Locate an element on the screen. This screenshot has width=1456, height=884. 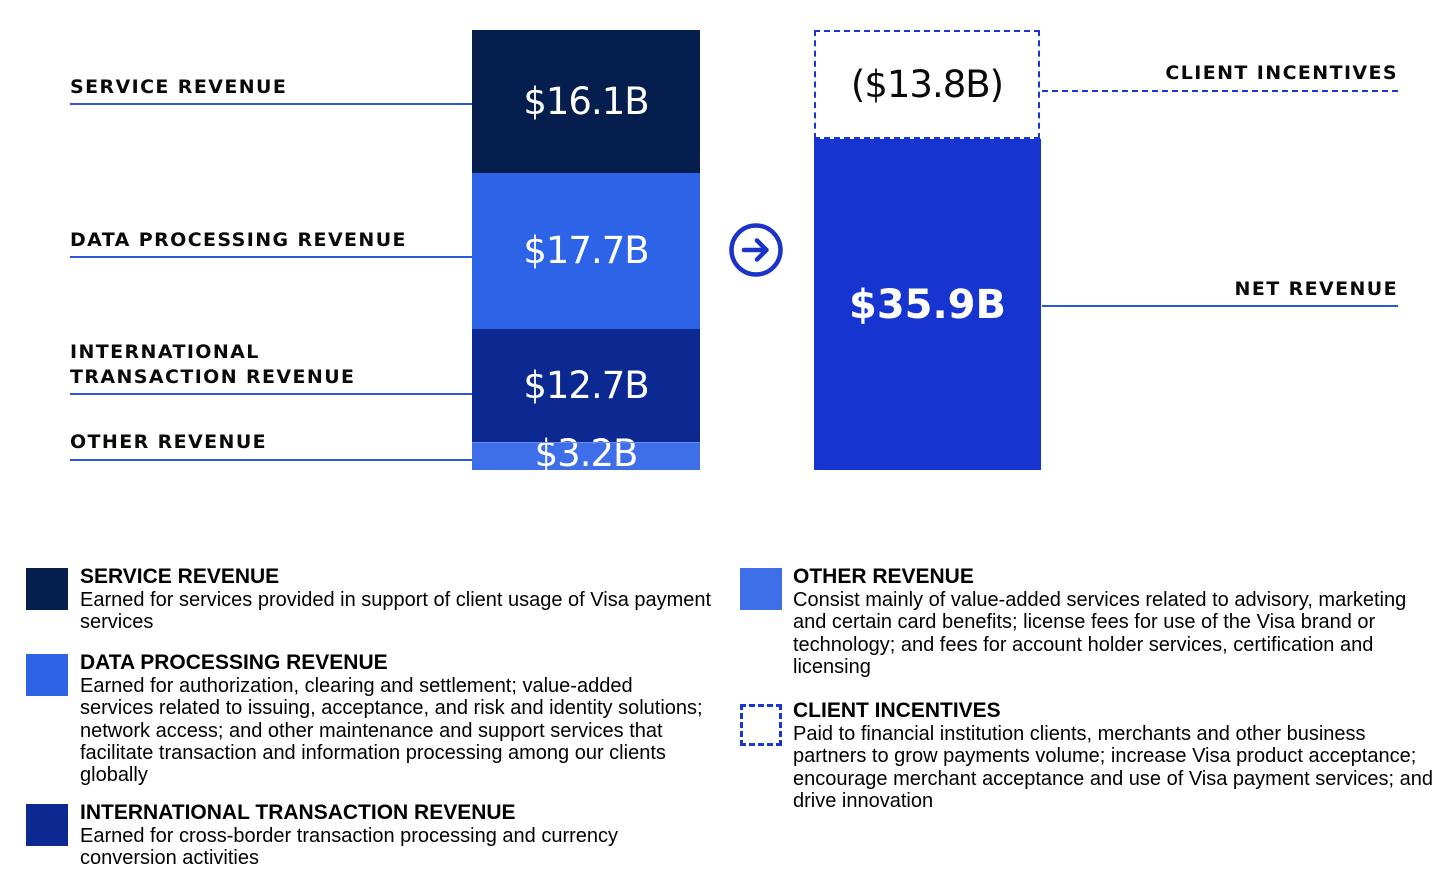
other-revenue-label: OTHER REVENUE is located at coordinates (169, 442).